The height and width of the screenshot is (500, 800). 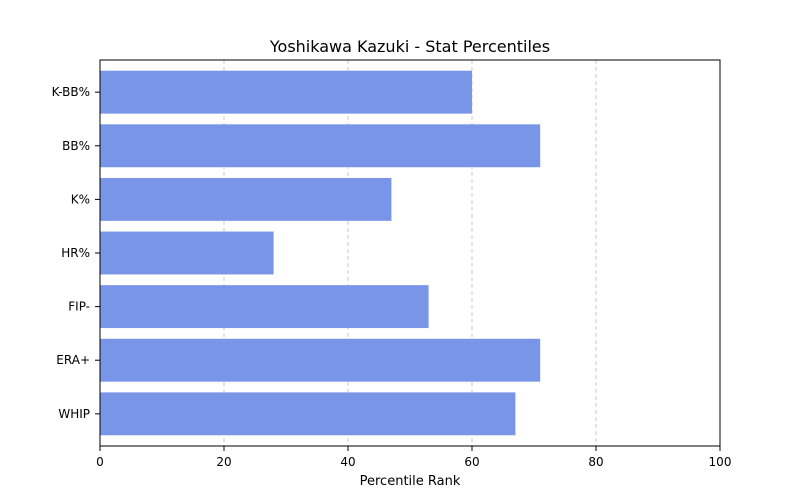 I want to click on x-axis-ticks: 0 20 40 60 80 100, so click(x=413, y=457).